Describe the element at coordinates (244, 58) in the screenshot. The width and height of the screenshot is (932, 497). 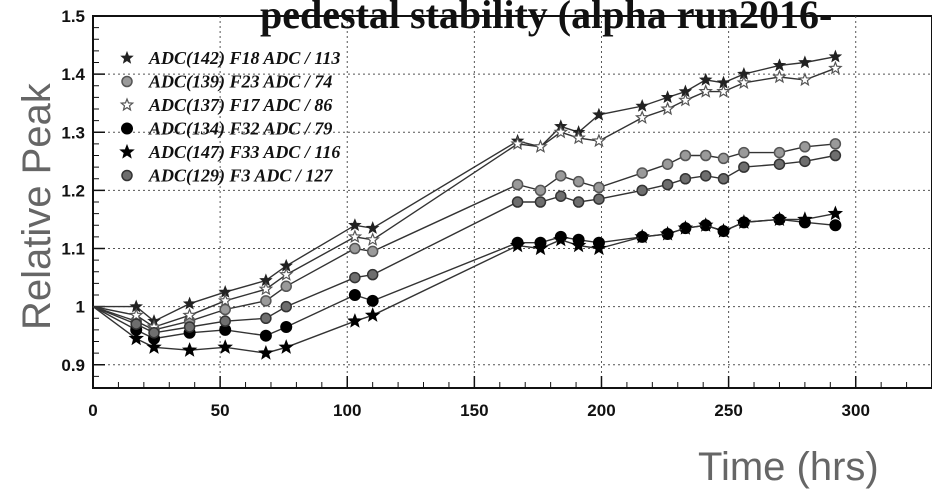
I see `legend-label: ADC(142) F18 ADC / 113` at that location.